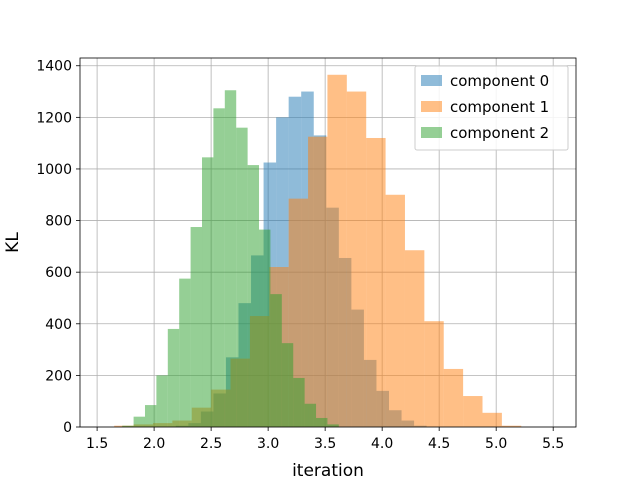 The height and width of the screenshot is (480, 640). Describe the element at coordinates (553, 444) in the screenshot. I see `x-tick-label: 5.5` at that location.